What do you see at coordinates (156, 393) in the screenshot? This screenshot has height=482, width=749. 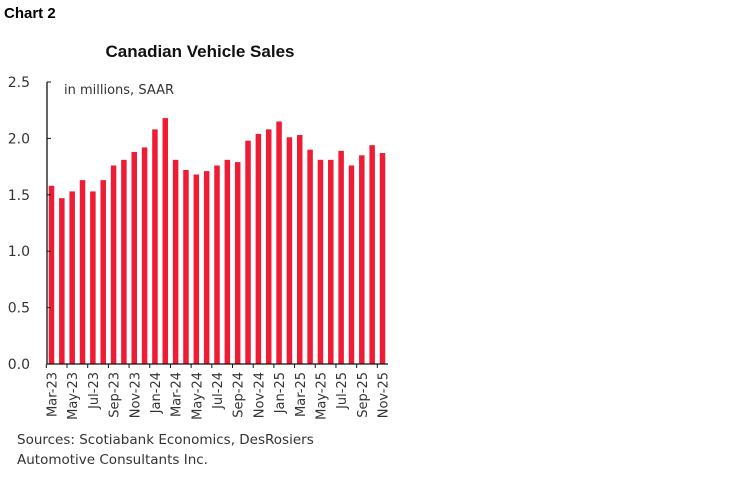 I see `x-tick-label: Jan-24` at bounding box center [156, 393].